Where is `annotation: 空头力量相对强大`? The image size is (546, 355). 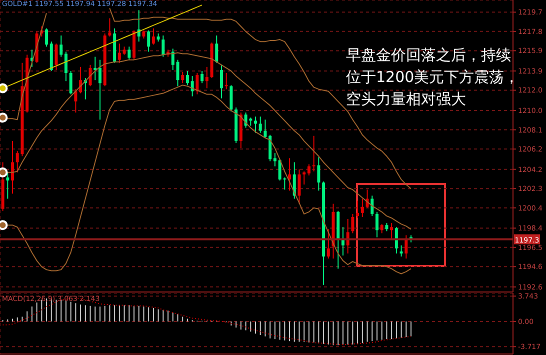 annotation: 空头力量相对强大 is located at coordinates (406, 99).